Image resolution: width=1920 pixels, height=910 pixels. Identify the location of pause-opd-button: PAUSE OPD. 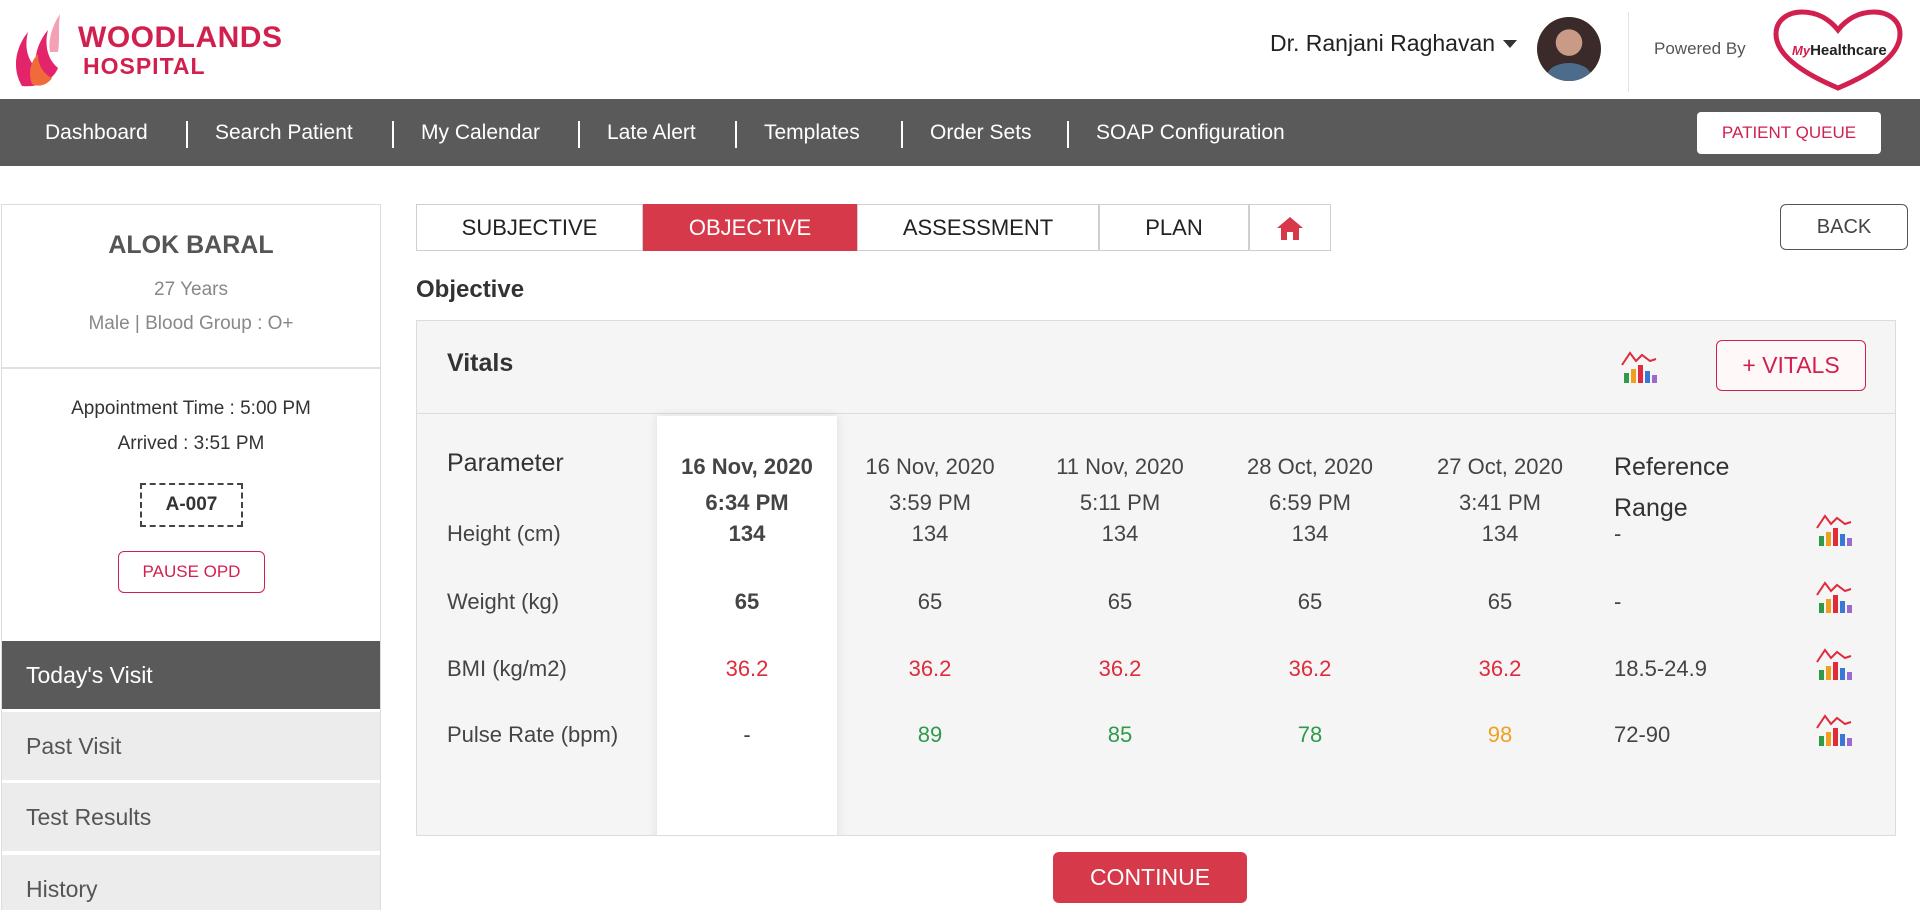
(191, 572).